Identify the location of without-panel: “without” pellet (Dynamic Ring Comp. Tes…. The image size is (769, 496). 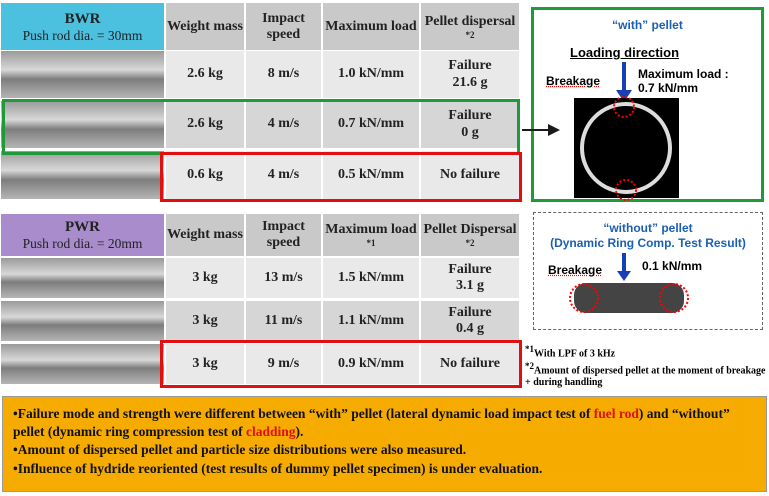
(648, 271).